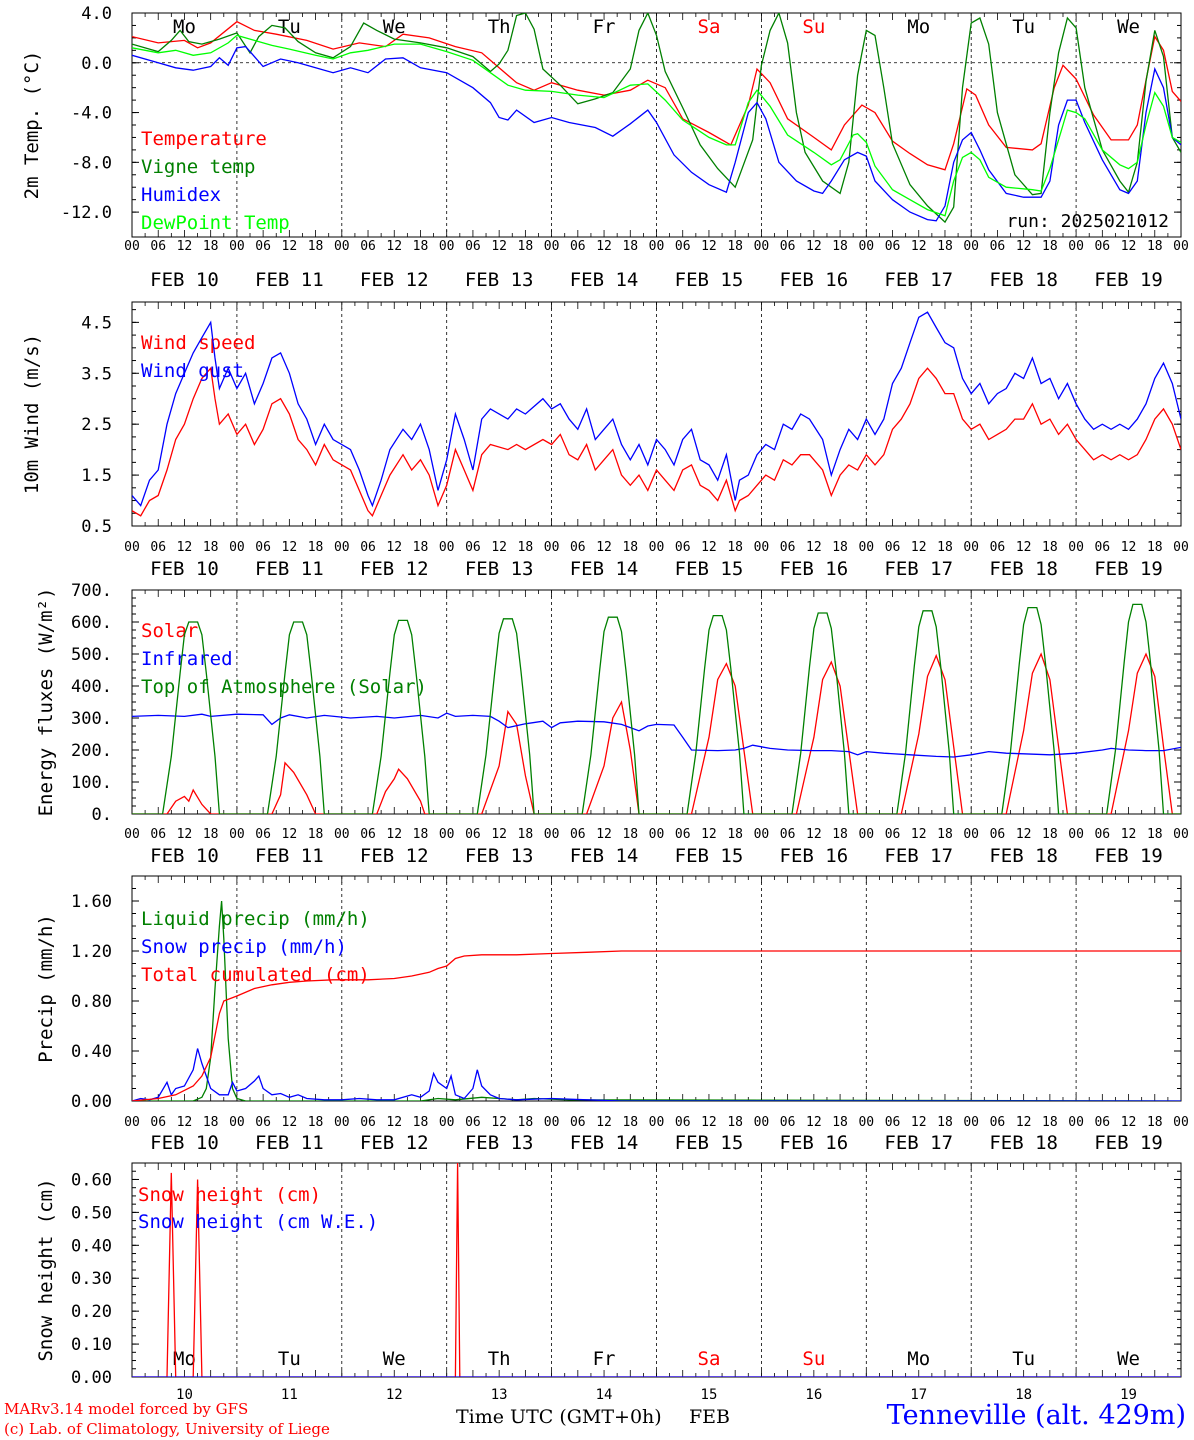  I want to click on run-label: run: 2025021012, so click(1087, 221).